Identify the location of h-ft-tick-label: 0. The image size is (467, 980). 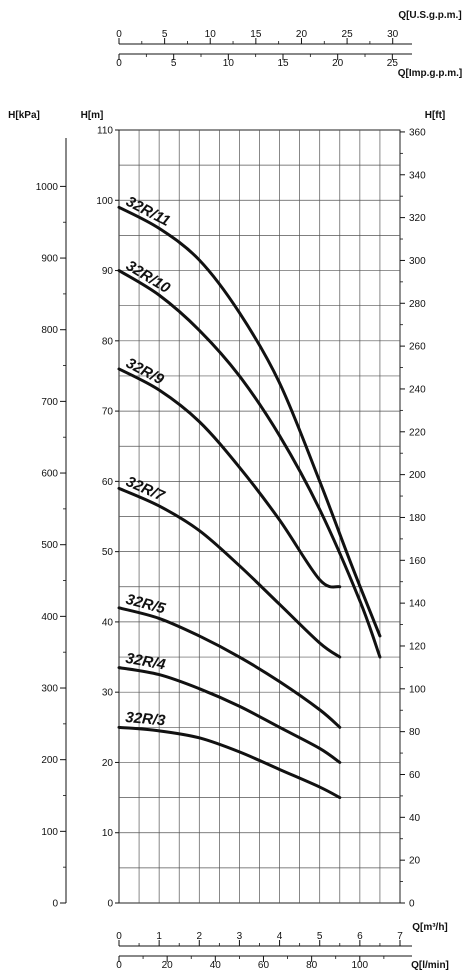
(412, 904).